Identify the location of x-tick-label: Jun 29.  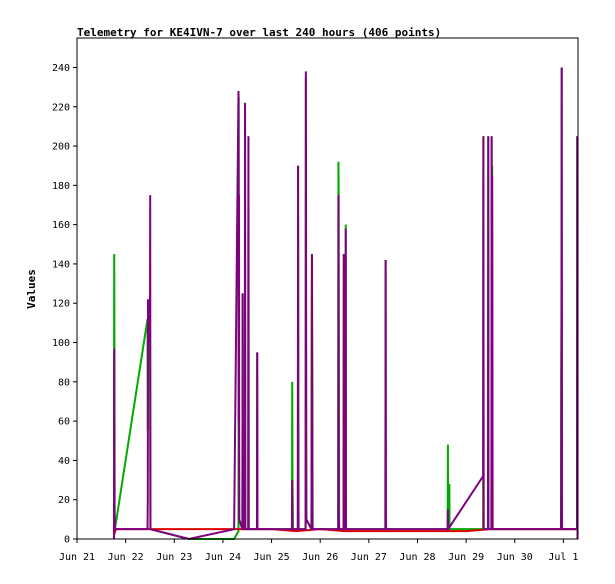
(466, 557).